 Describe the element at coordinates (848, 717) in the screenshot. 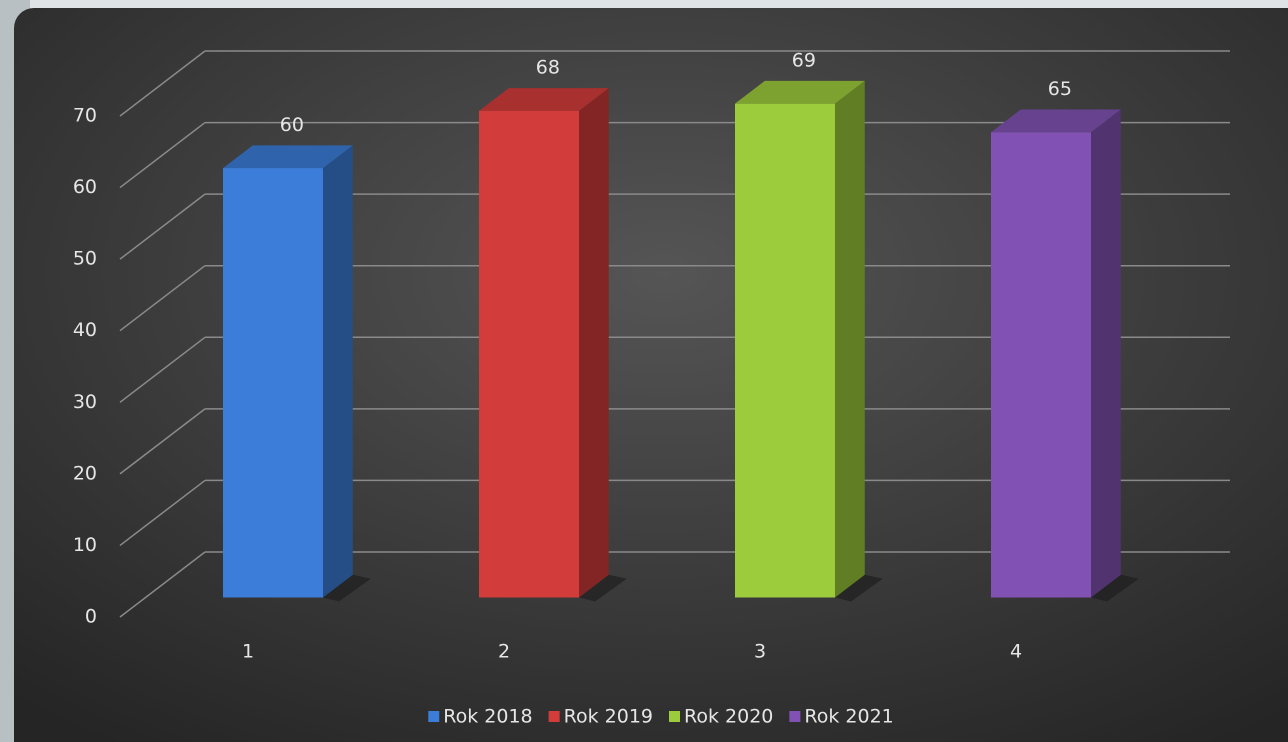

I see `legend-label: Rok 2021` at that location.